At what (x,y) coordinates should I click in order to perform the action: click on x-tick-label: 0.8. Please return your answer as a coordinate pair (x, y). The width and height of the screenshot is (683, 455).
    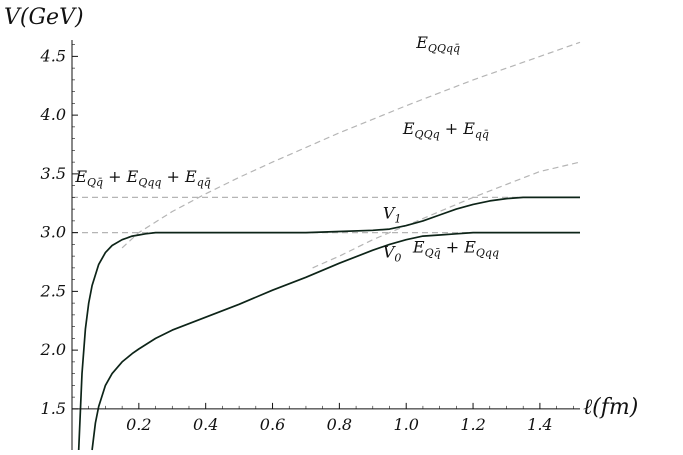
    Looking at the image, I should click on (339, 424).